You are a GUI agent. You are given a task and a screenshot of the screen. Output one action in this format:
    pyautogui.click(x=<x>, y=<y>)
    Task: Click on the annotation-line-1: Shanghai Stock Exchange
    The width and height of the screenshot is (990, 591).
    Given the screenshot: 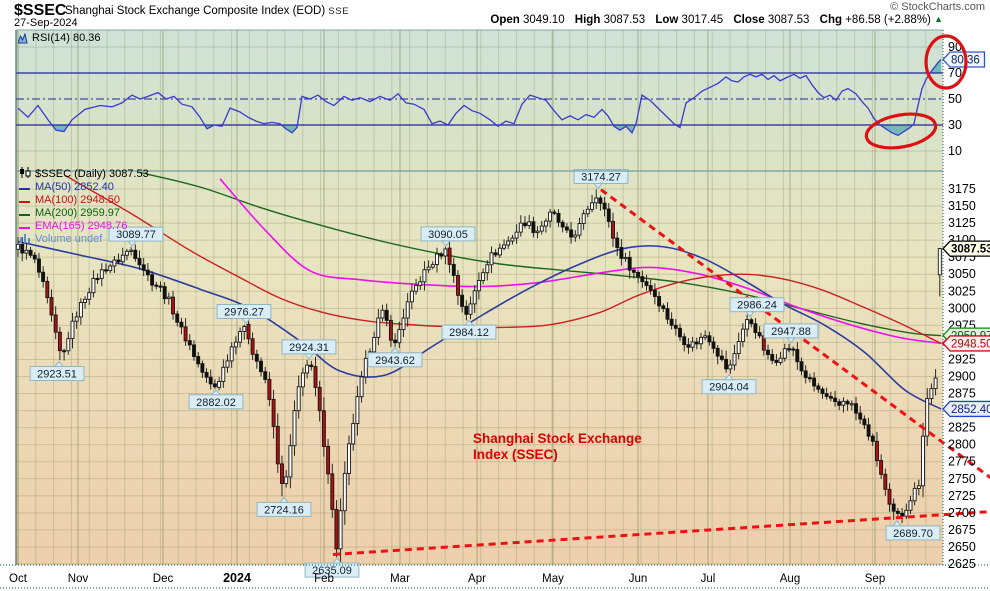 What is the action you would take?
    pyautogui.click(x=557, y=438)
    